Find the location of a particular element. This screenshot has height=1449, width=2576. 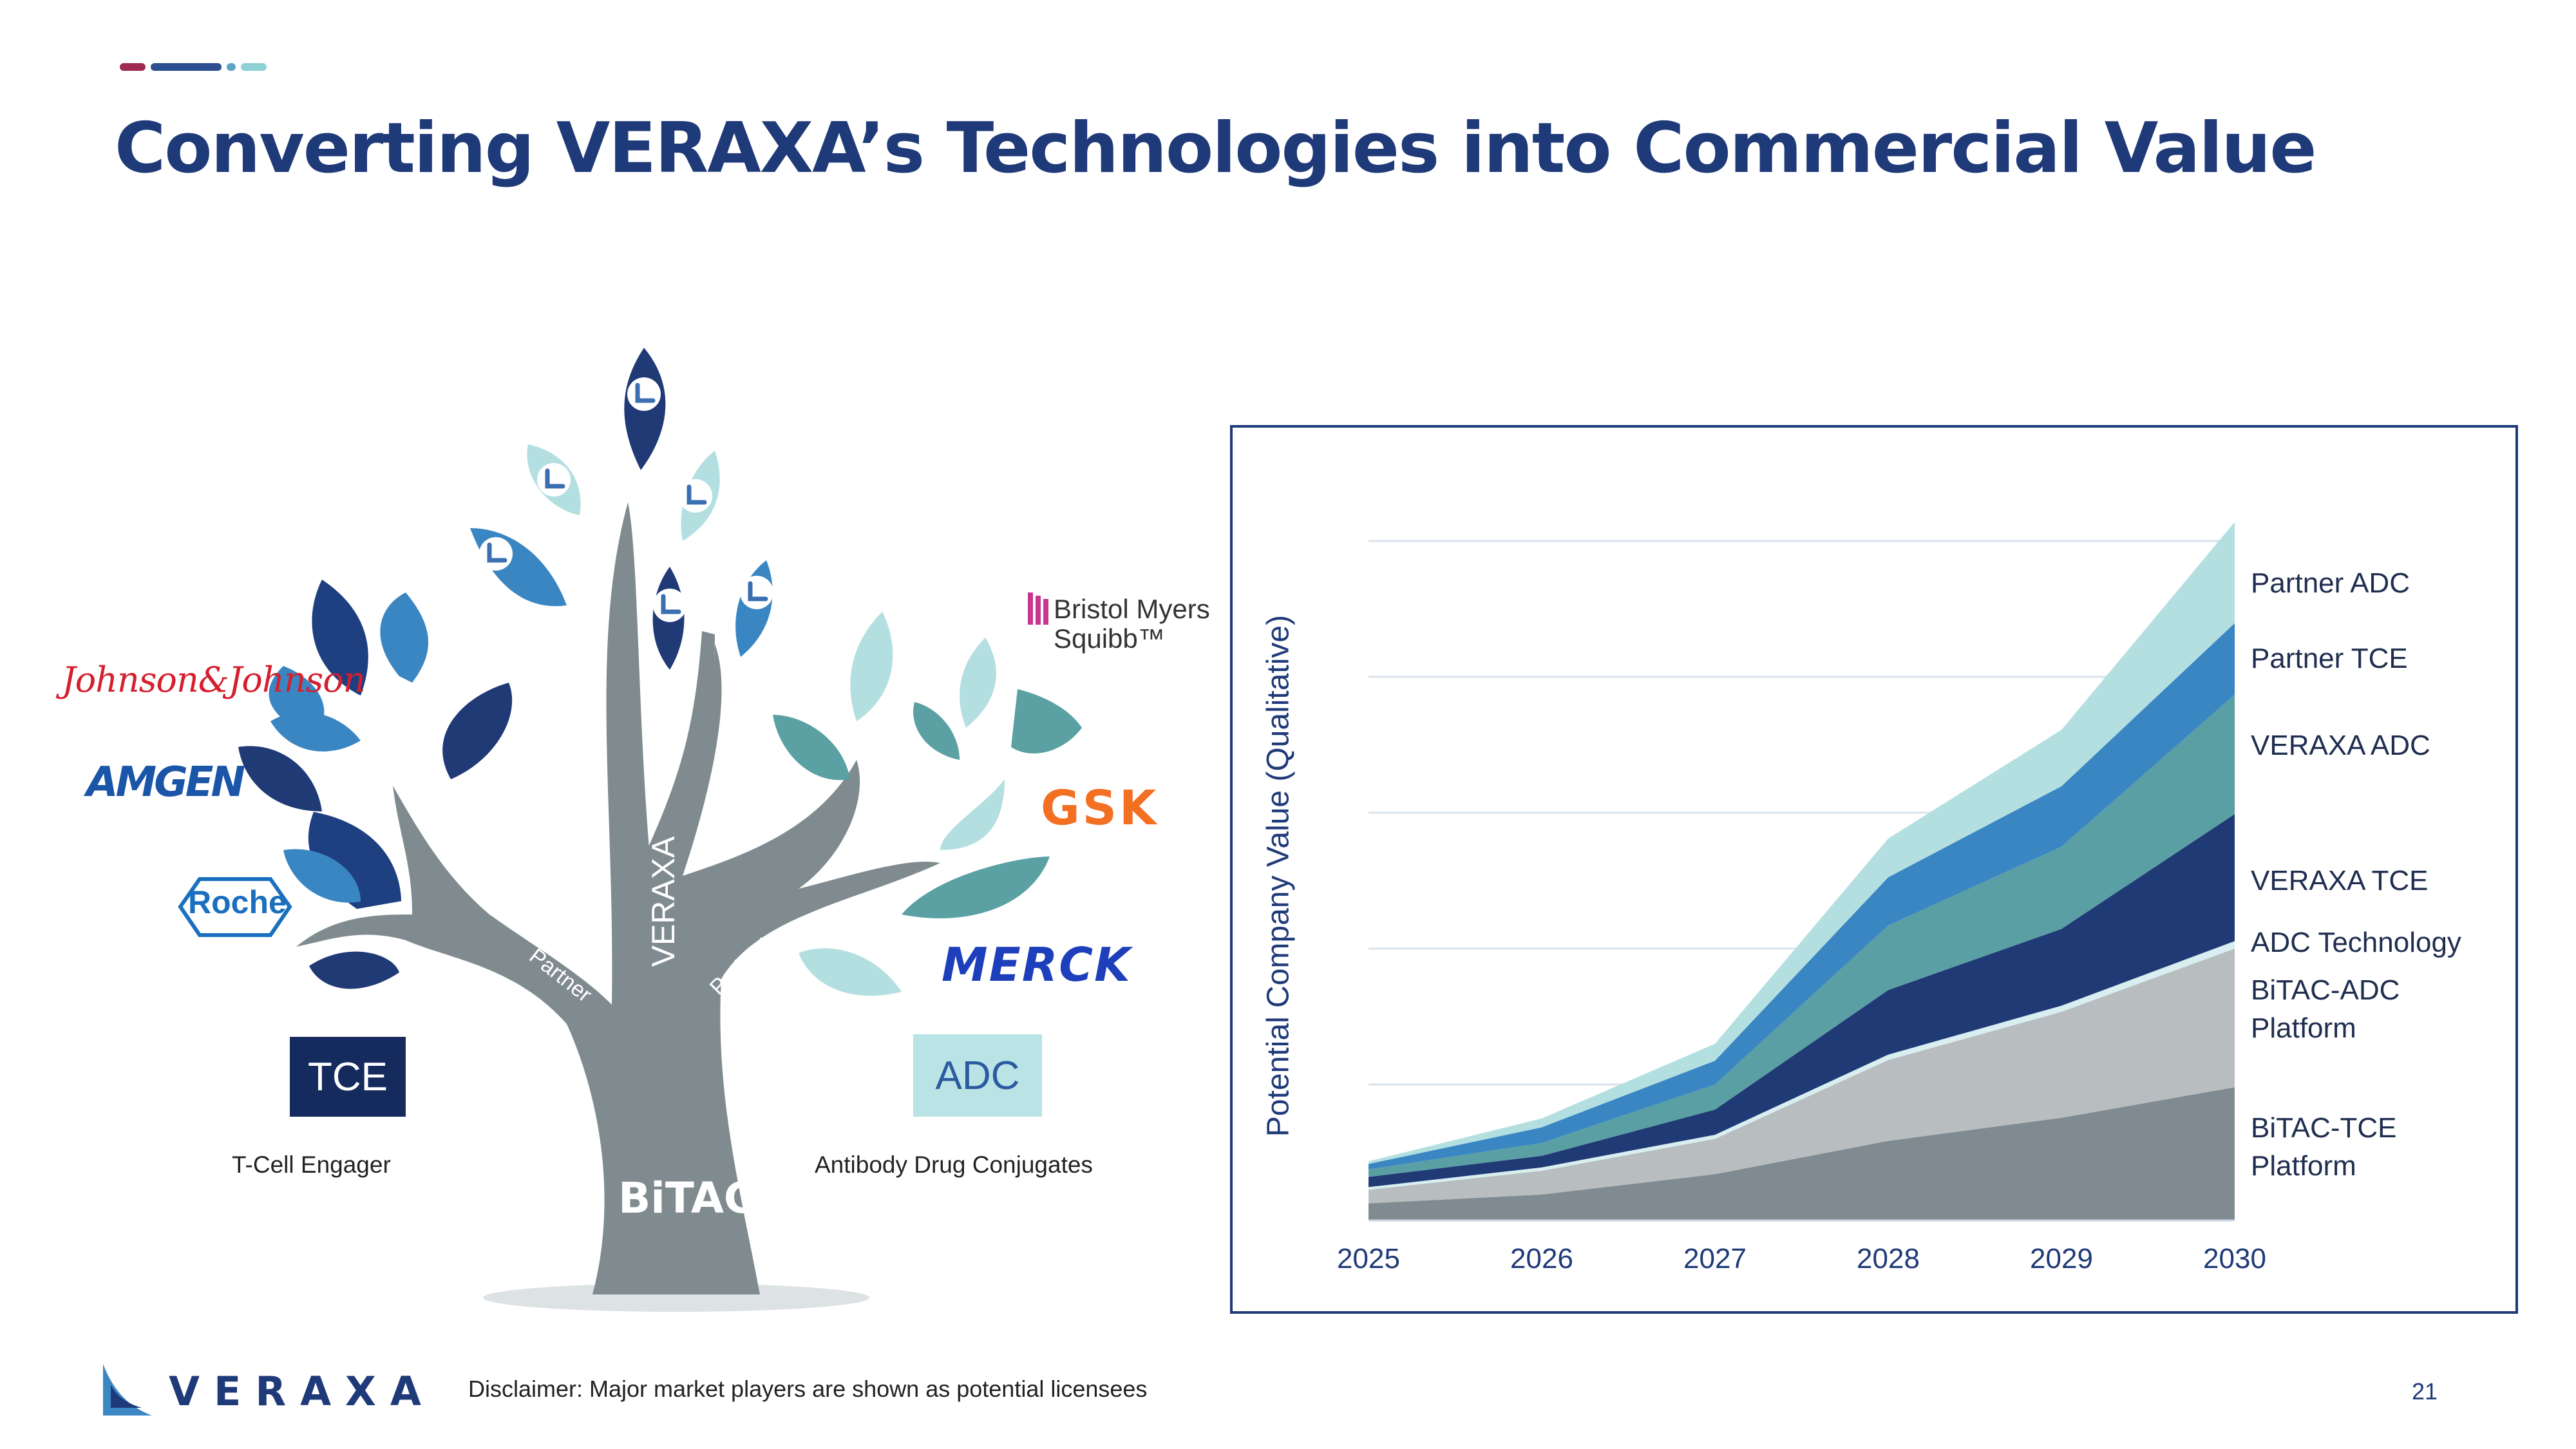

legend-partner-tce-label: Partner TCE is located at coordinates (2330, 658).